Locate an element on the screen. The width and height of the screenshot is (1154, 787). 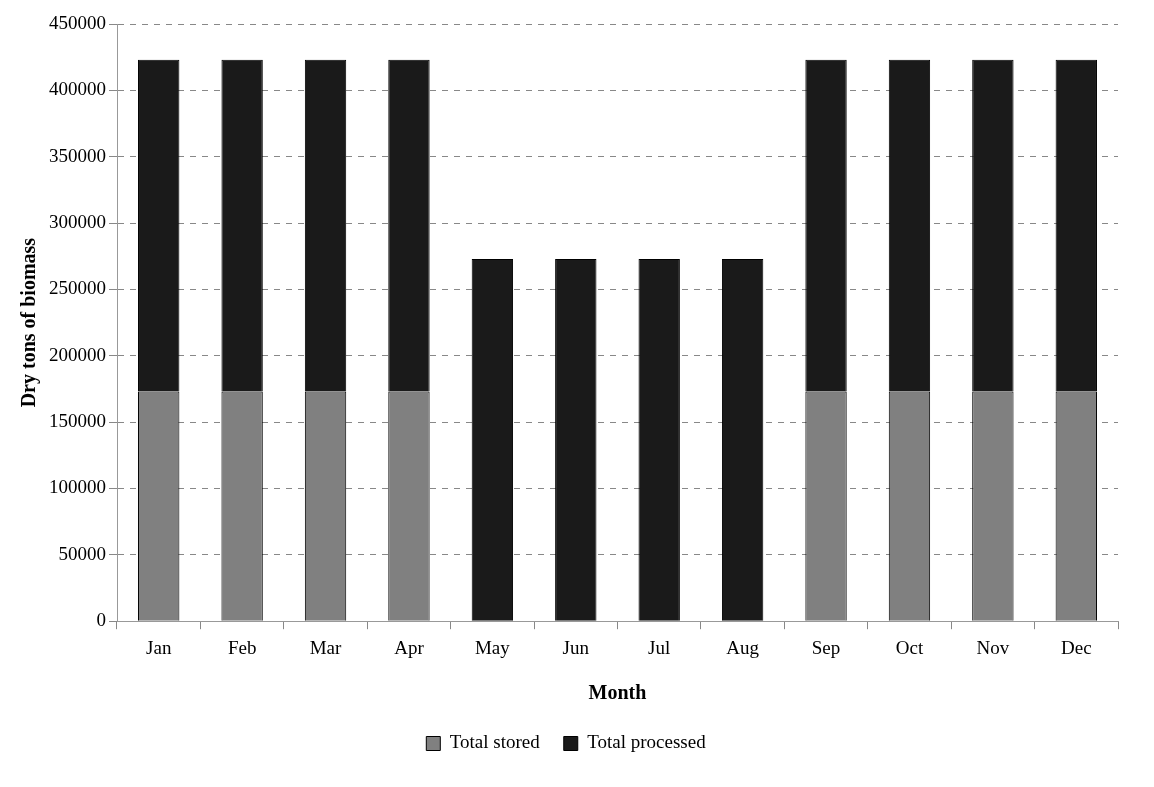
y-tick-label: 50000 is located at coordinates (82, 553).